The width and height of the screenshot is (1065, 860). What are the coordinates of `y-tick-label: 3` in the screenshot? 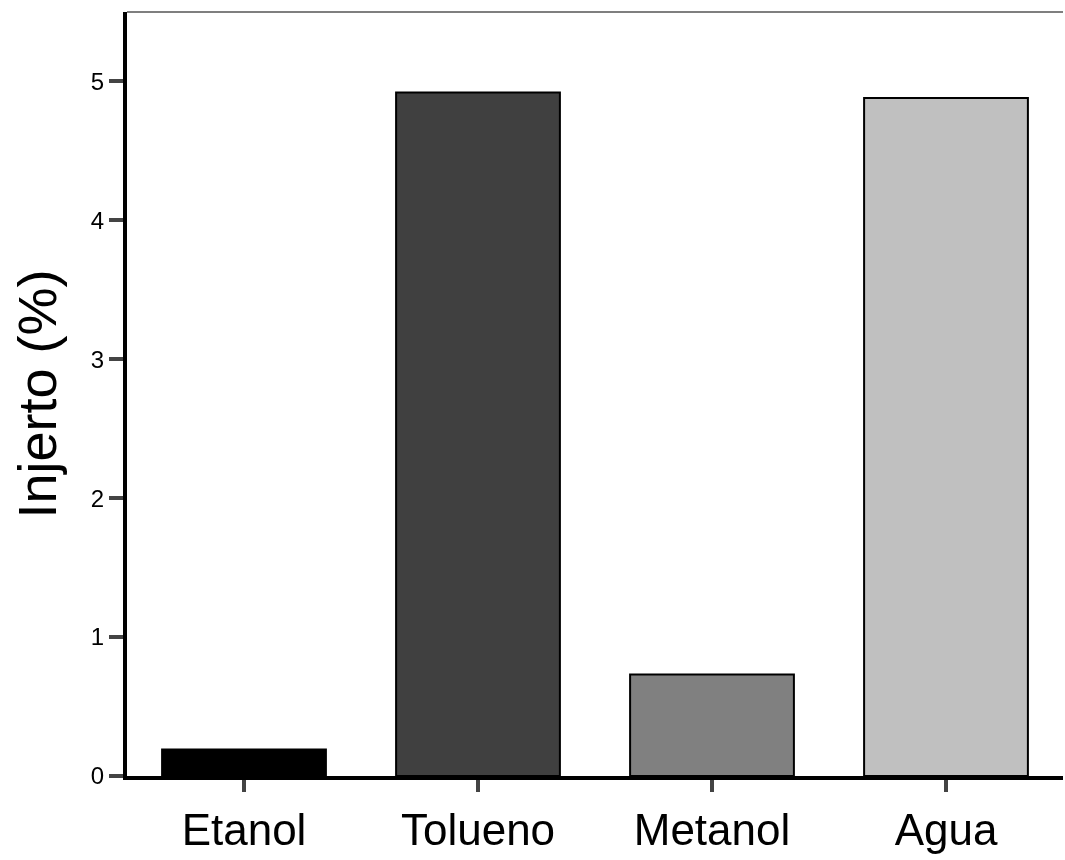 It's located at (97, 359).